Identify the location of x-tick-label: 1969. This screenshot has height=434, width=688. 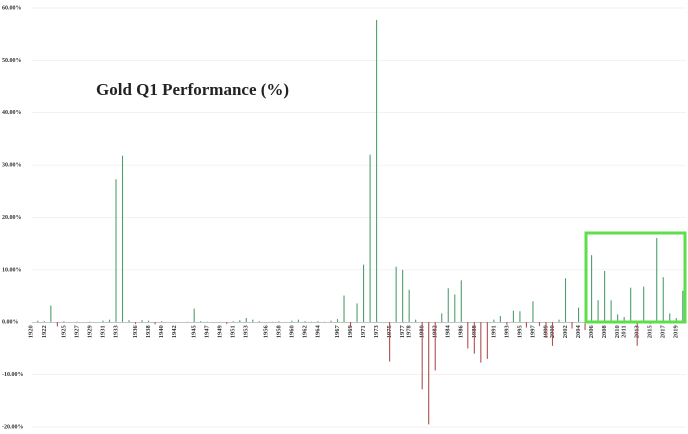
(350, 332).